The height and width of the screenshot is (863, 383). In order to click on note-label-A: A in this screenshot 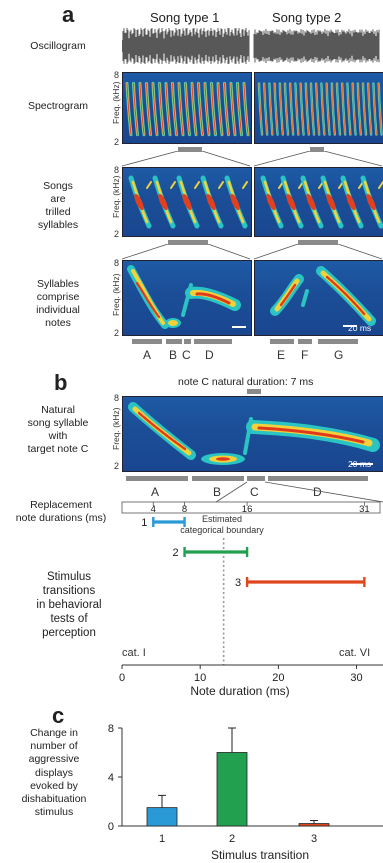, I will do `click(147, 355)`.